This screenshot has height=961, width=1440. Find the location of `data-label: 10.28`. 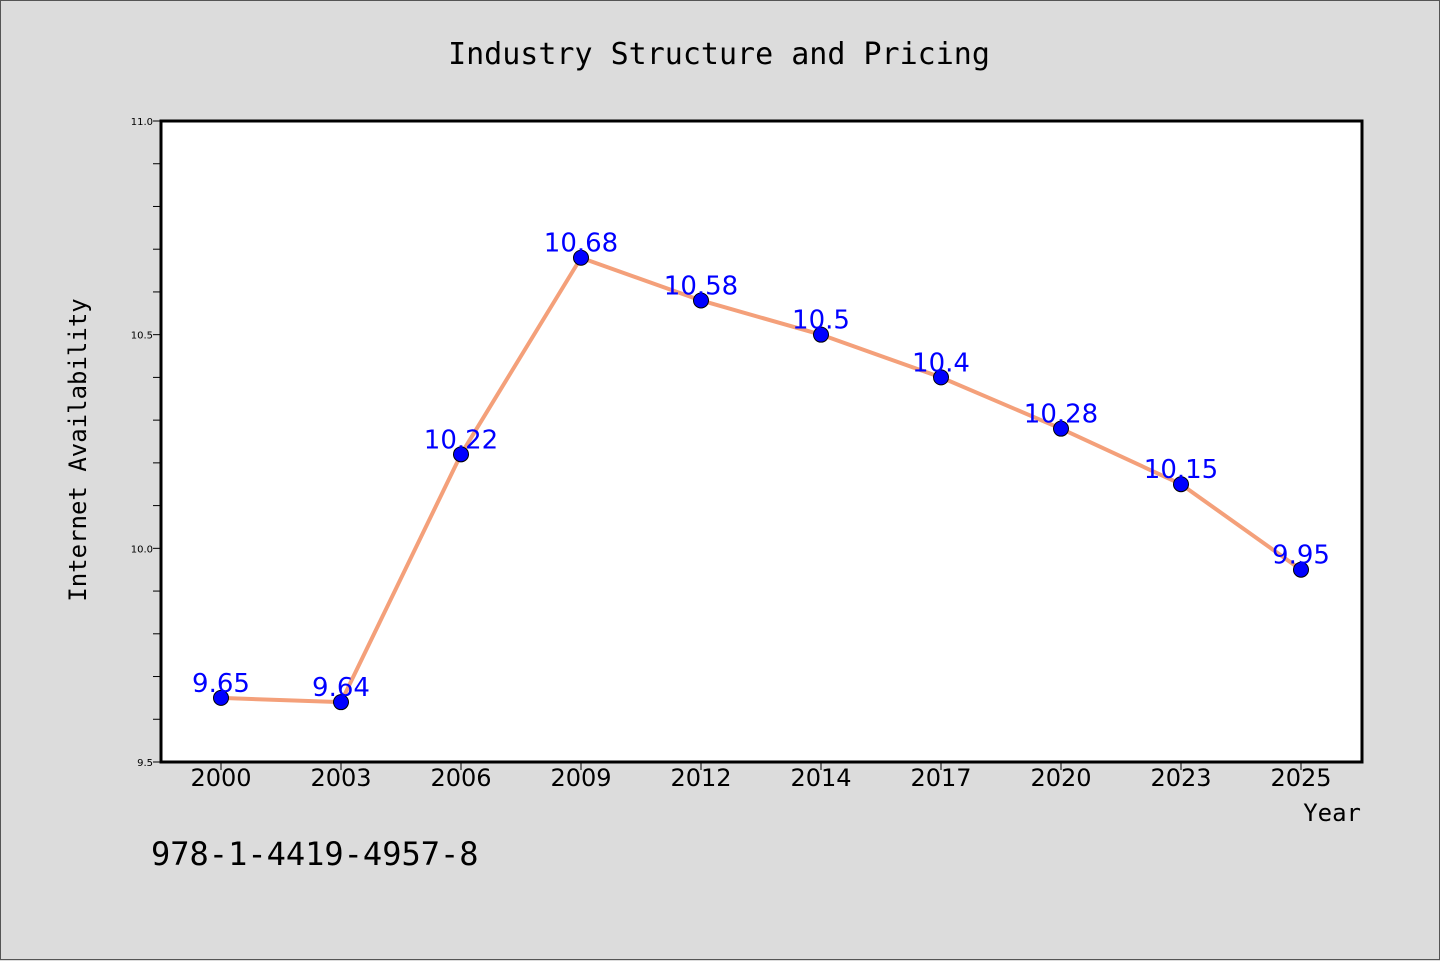

data-label: 10.28 is located at coordinates (1061, 415).